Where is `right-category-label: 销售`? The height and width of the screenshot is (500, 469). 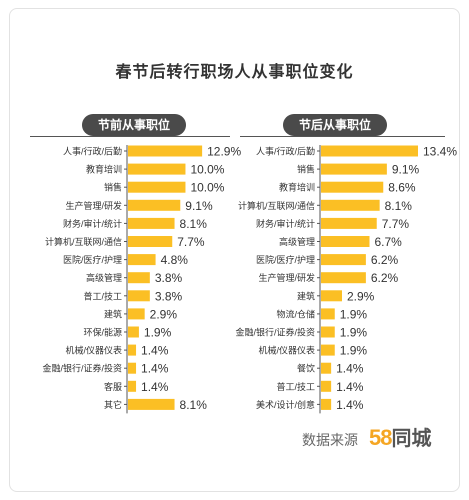 right-category-label: 销售 is located at coordinates (306, 169).